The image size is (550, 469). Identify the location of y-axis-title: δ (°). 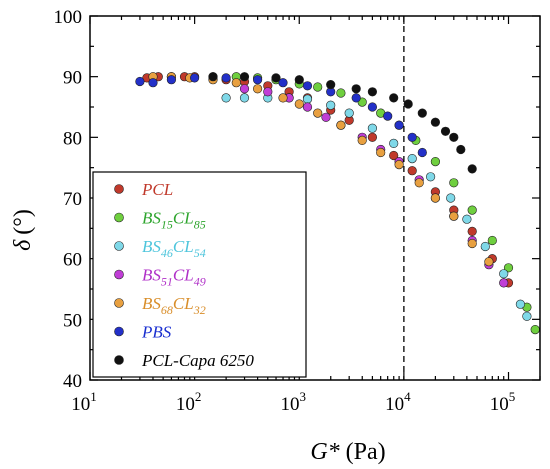
(23, 230).